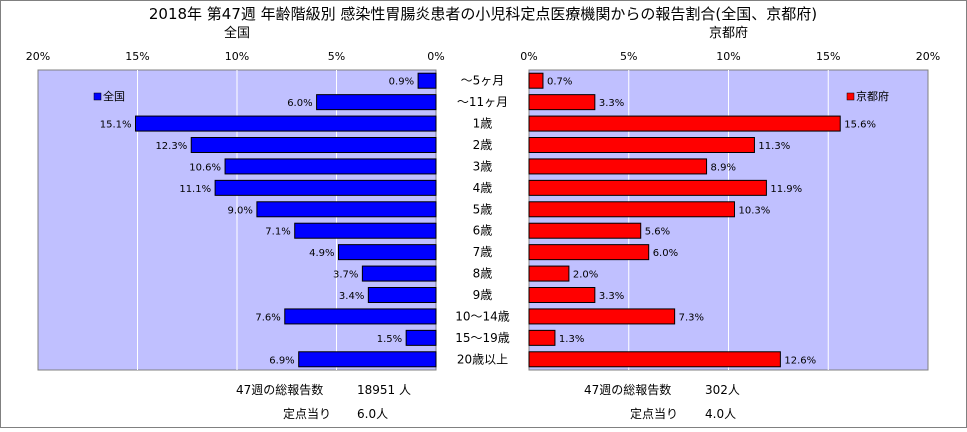 Image resolution: width=967 pixels, height=432 pixels. I want to click on right-x-tick-label: 15%, so click(828, 56).